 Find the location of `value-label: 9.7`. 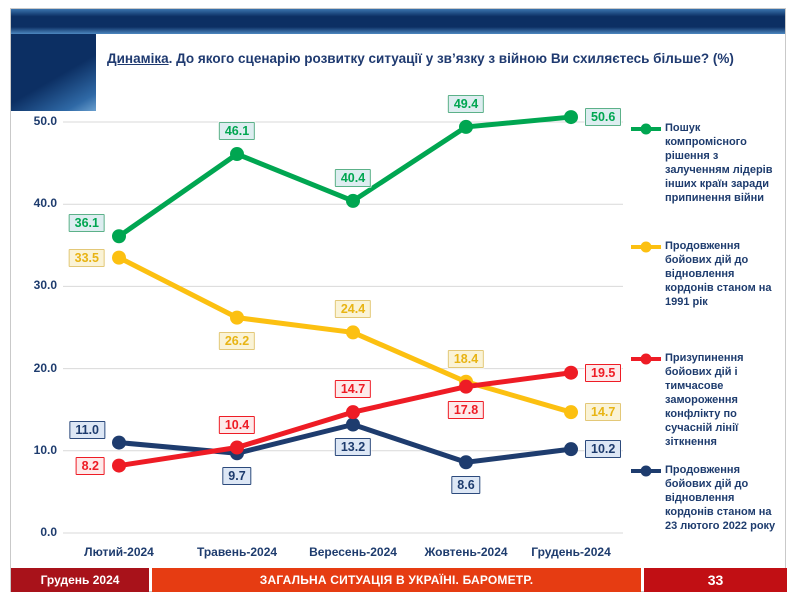

value-label: 9.7 is located at coordinates (237, 476).